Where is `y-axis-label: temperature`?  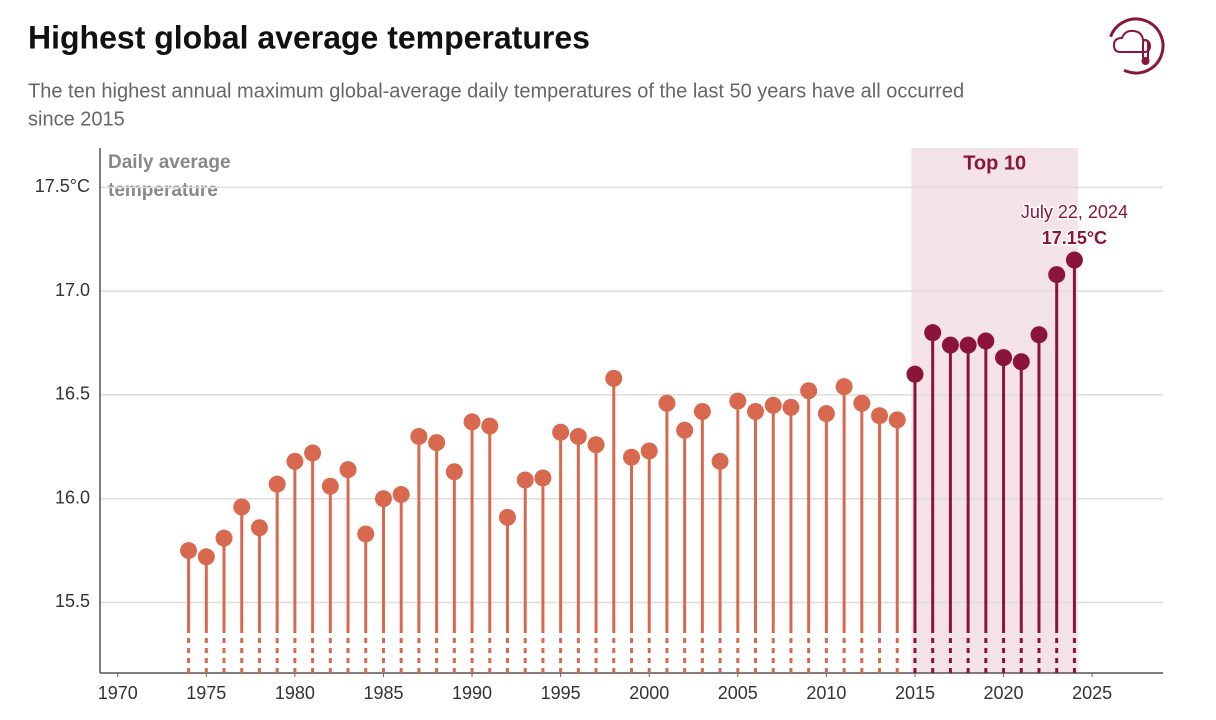
y-axis-label: temperature is located at coordinates (163, 190).